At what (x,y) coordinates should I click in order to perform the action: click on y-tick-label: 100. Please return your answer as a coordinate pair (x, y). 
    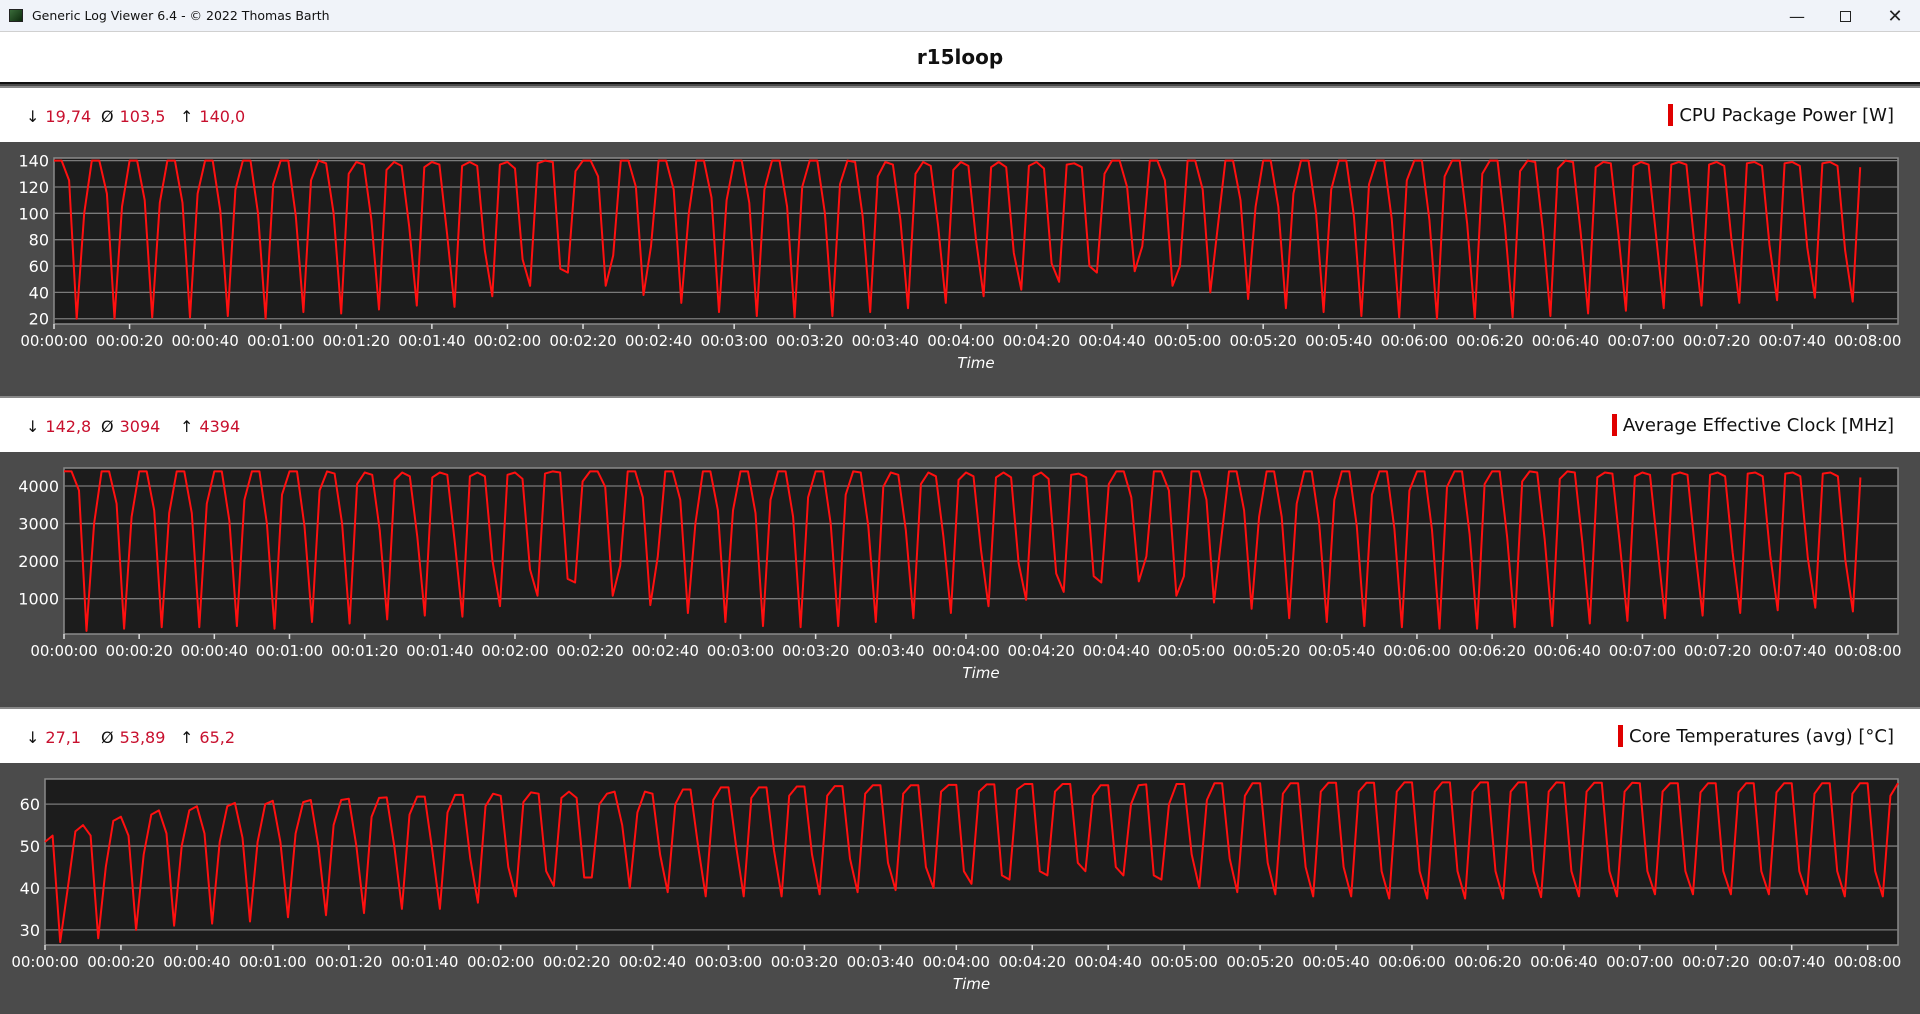
    Looking at the image, I should click on (33, 213).